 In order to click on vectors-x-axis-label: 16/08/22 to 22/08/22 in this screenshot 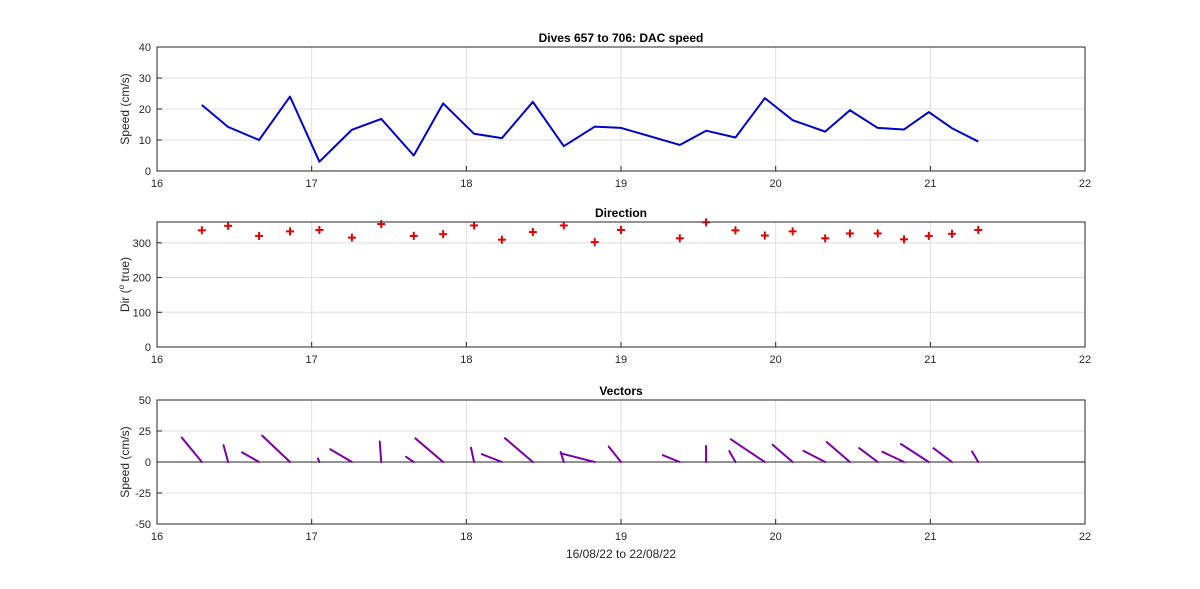, I will do `click(621, 554)`.